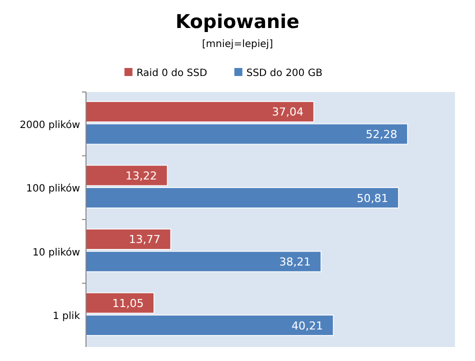 The height and width of the screenshot is (361, 475). I want to click on data-label: 50,81, so click(372, 198).